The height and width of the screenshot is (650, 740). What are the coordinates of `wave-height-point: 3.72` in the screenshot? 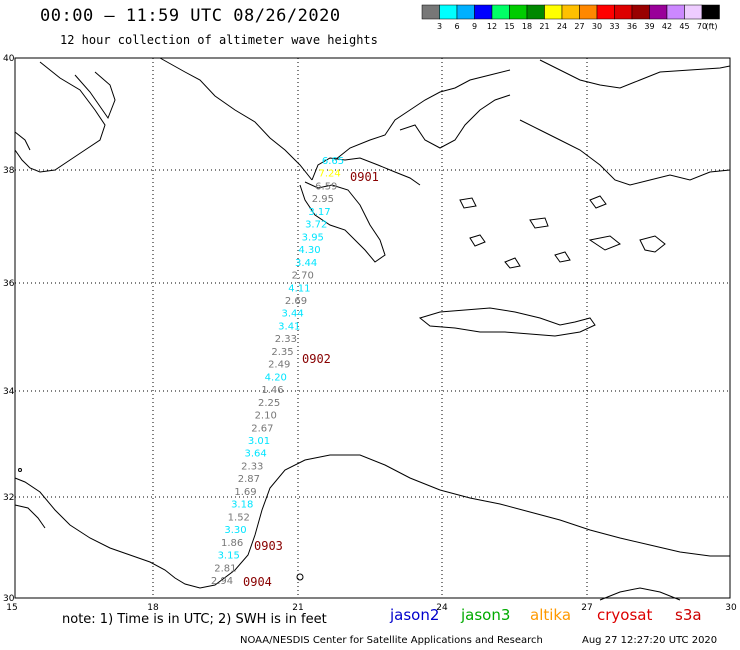 It's located at (316, 225).